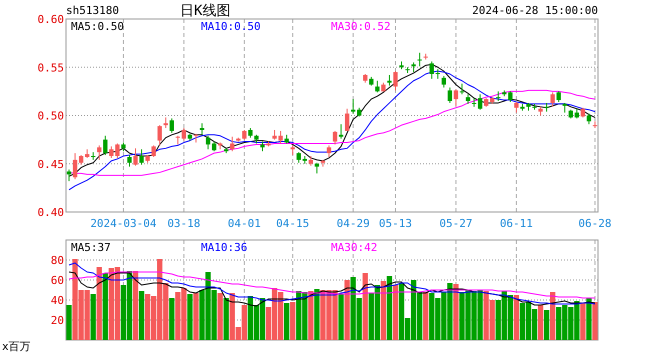  Describe the element at coordinates (51, 67) in the screenshot. I see `y-tick-label: 0.55` at that location.